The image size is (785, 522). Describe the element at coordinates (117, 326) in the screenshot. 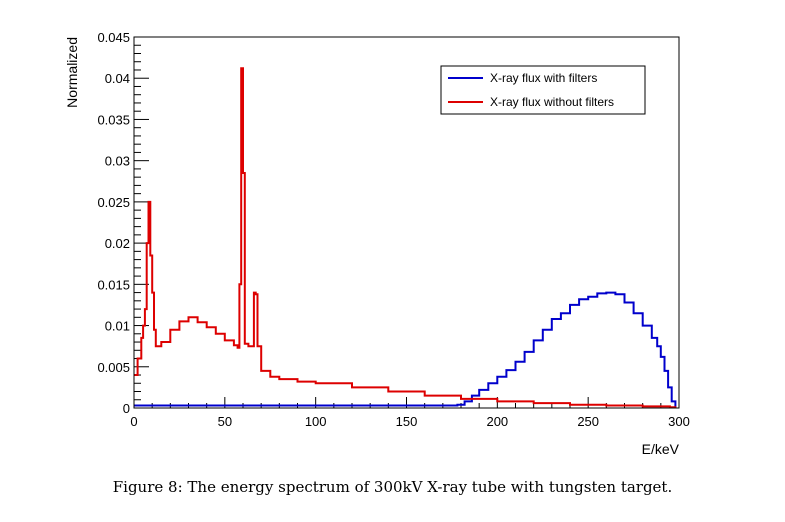

I see `y-tick-label: 0.01` at that location.